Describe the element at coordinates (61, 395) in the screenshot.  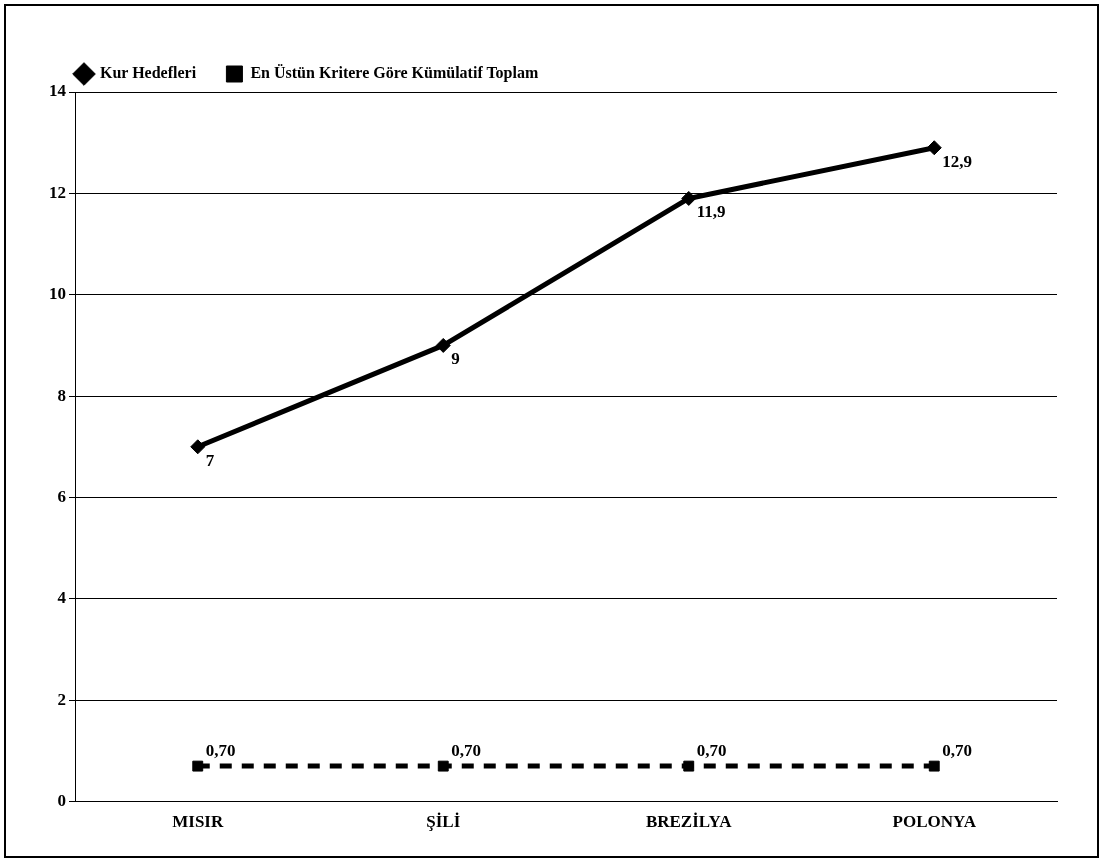
I see `y-tick-label: 8` at that location.